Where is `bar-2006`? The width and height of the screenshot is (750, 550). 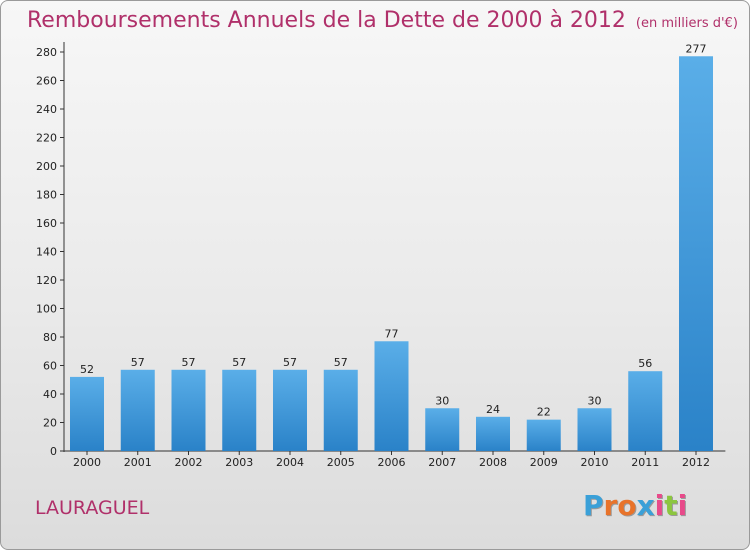
bar-2006 is located at coordinates (391, 396).